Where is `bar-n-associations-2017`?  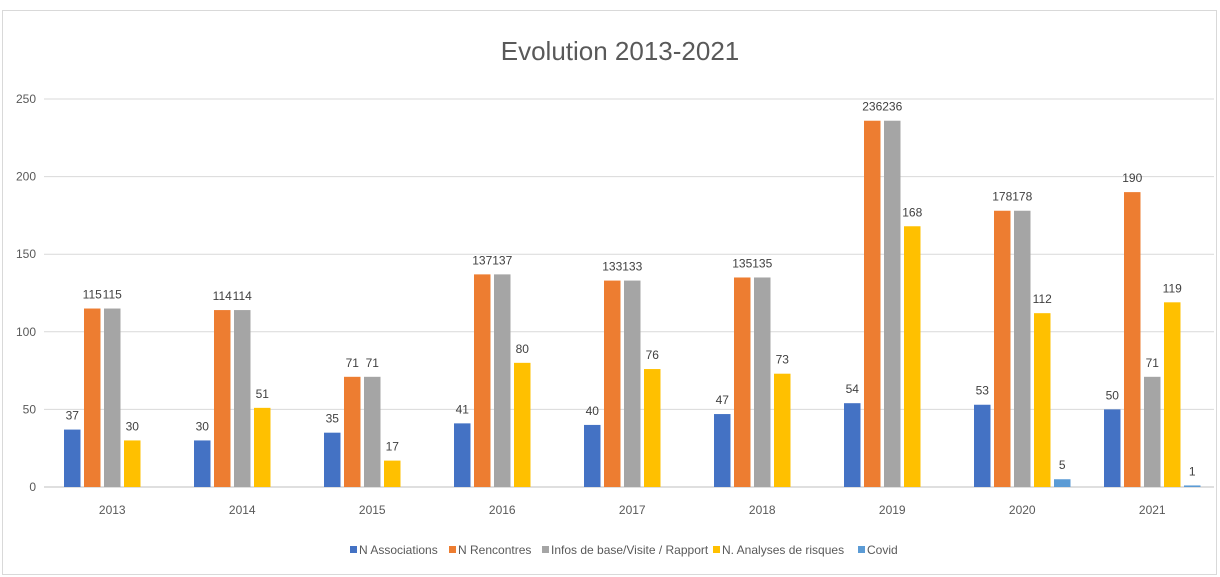
bar-n-associations-2017 is located at coordinates (592, 455).